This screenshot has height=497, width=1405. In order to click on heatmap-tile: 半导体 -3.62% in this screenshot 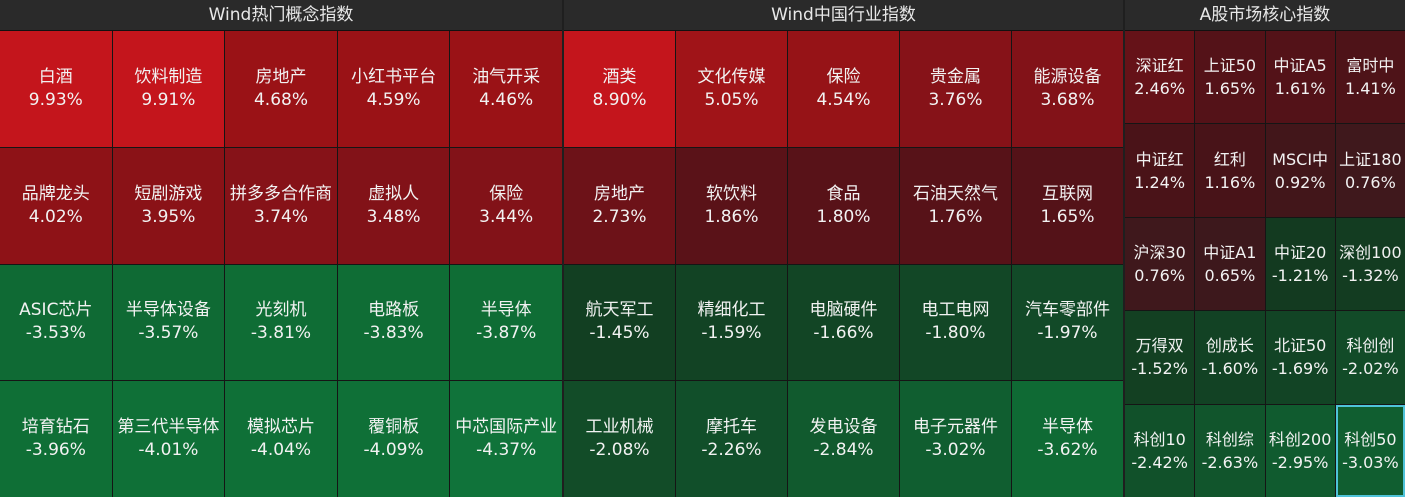, I will do `click(1067, 439)`.